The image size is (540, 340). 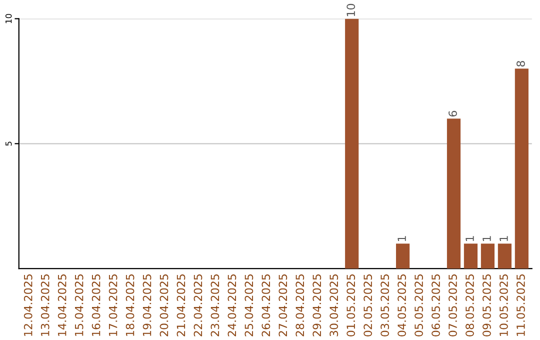 What do you see at coordinates (249, 305) in the screenshot?
I see `x-tick-label: 25.04.2025` at bounding box center [249, 305].